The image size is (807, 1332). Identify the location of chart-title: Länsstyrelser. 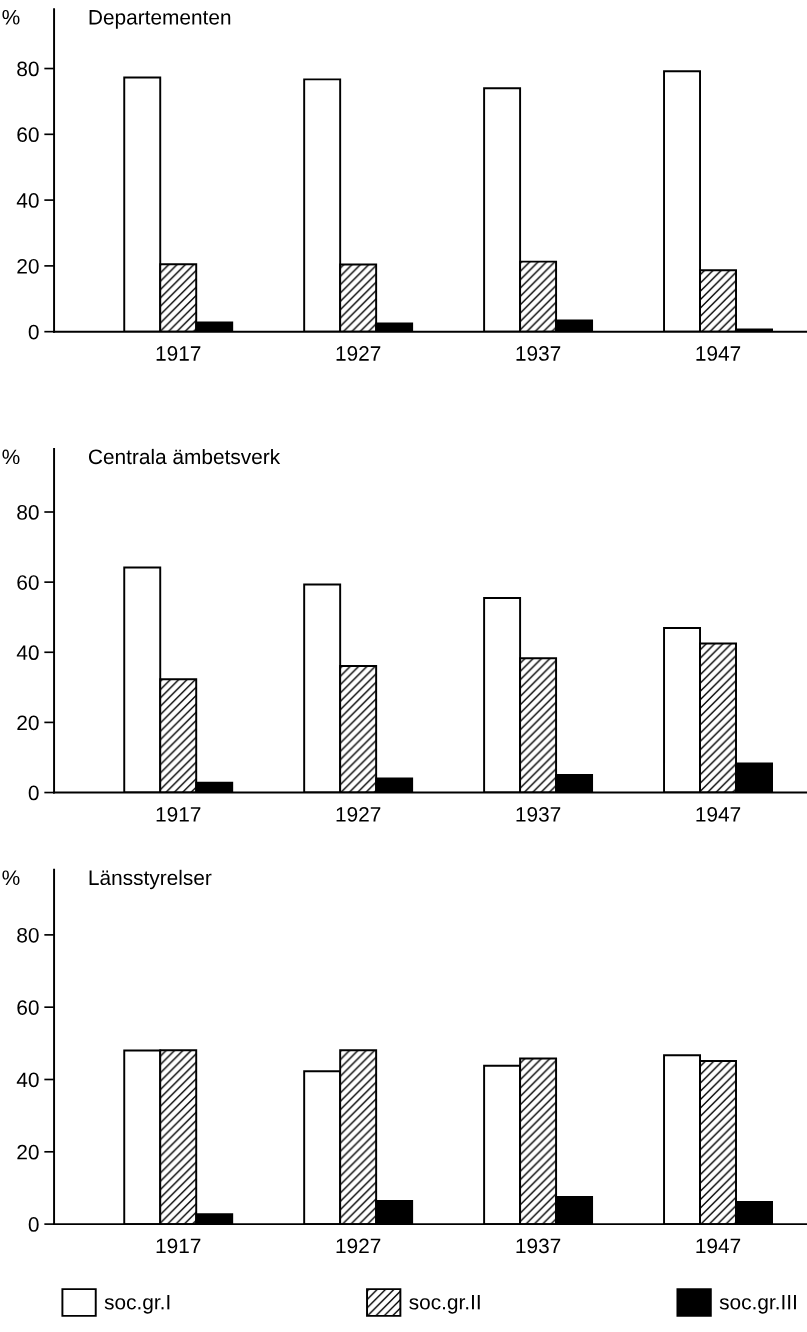
(150, 879).